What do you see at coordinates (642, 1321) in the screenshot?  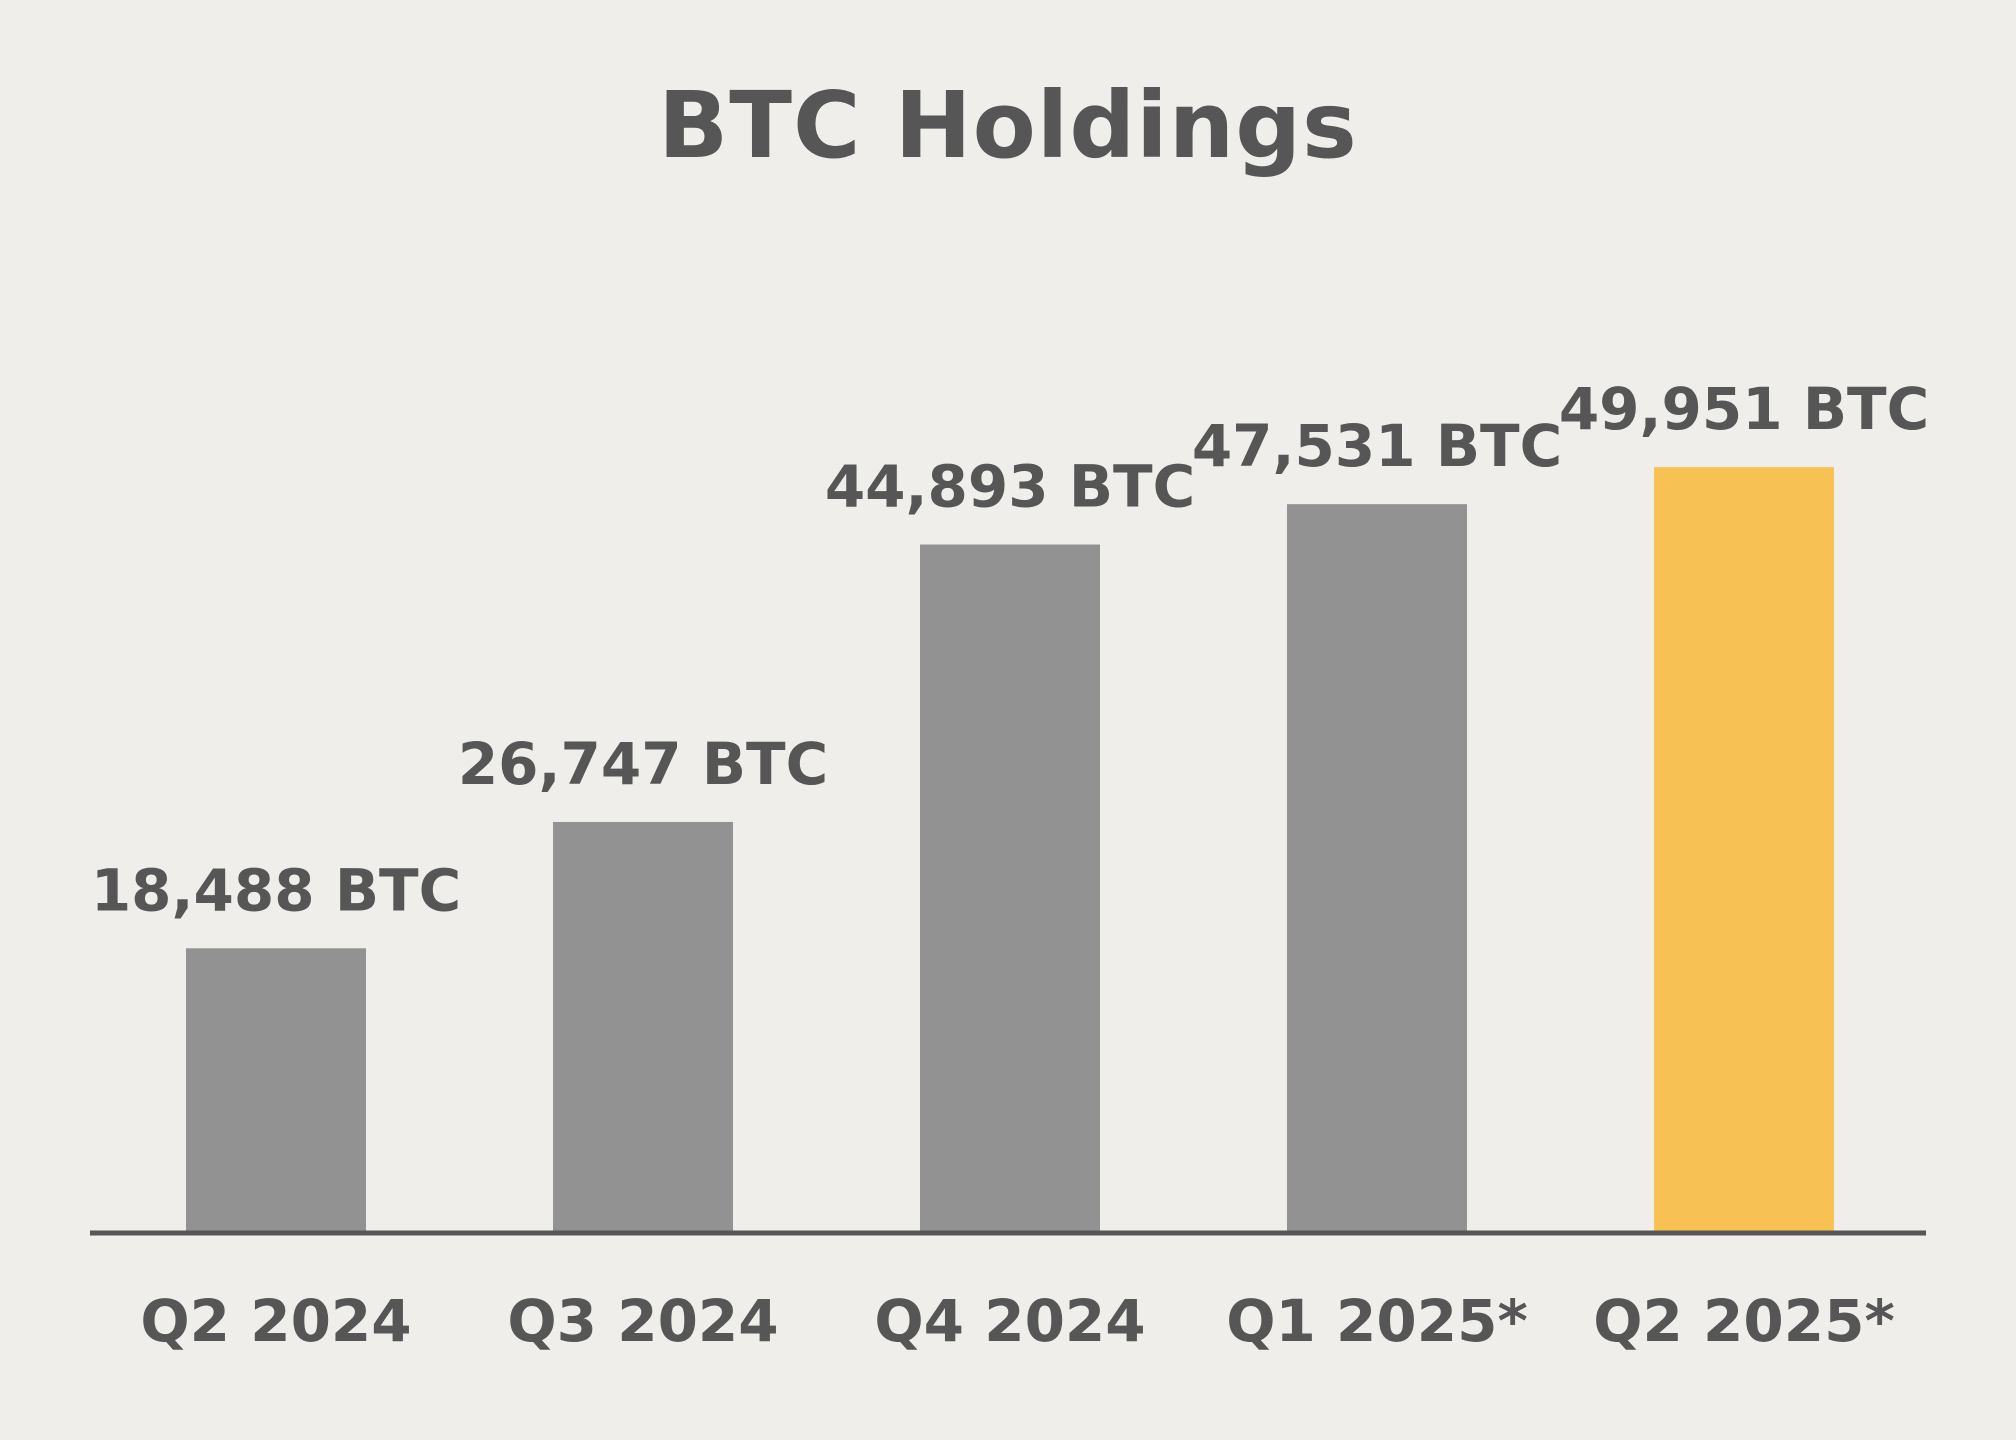 I see `x-tick-label: Q3 2024` at bounding box center [642, 1321].